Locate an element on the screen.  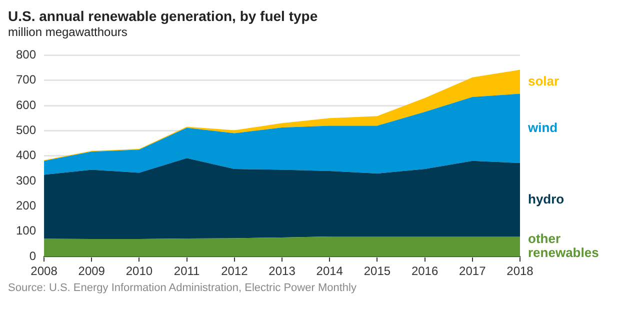
x-tick-label: 2013 is located at coordinates (282, 271).